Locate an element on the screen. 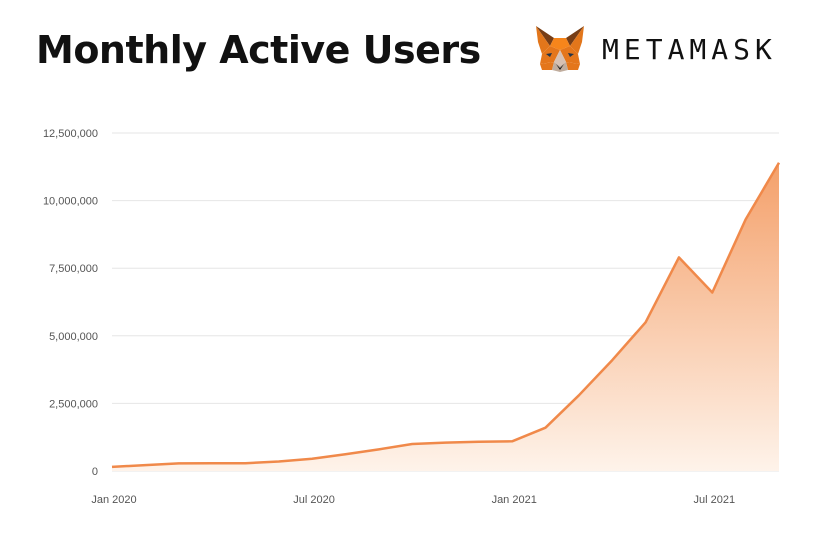 The width and height of the screenshot is (819, 534). y-tick-label: 10,000,000 is located at coordinates (70, 202).